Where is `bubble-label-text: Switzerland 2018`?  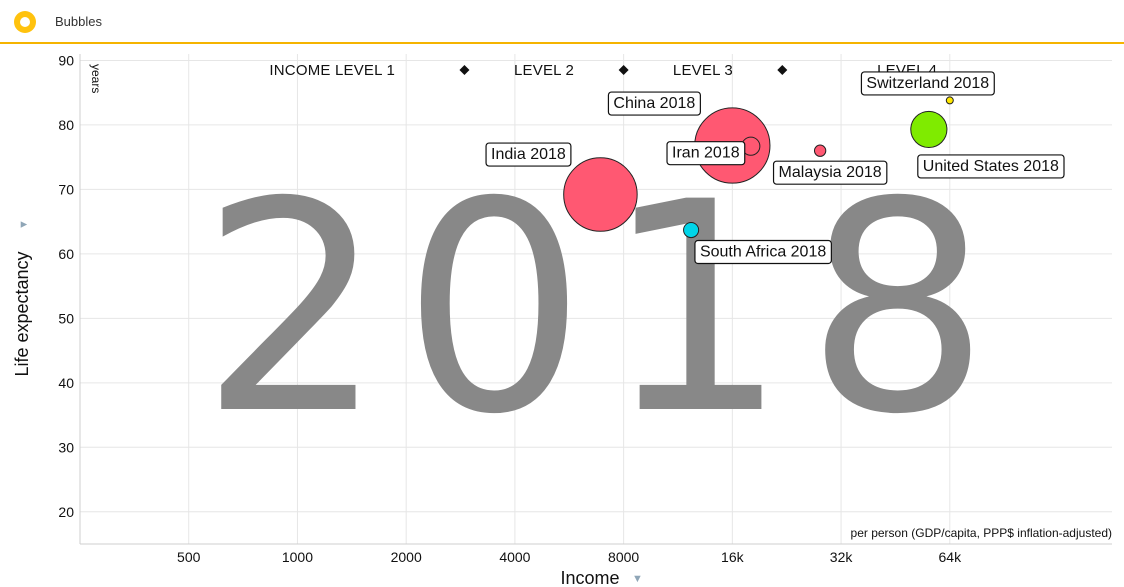 bubble-label-text: Switzerland 2018 is located at coordinates (927, 83).